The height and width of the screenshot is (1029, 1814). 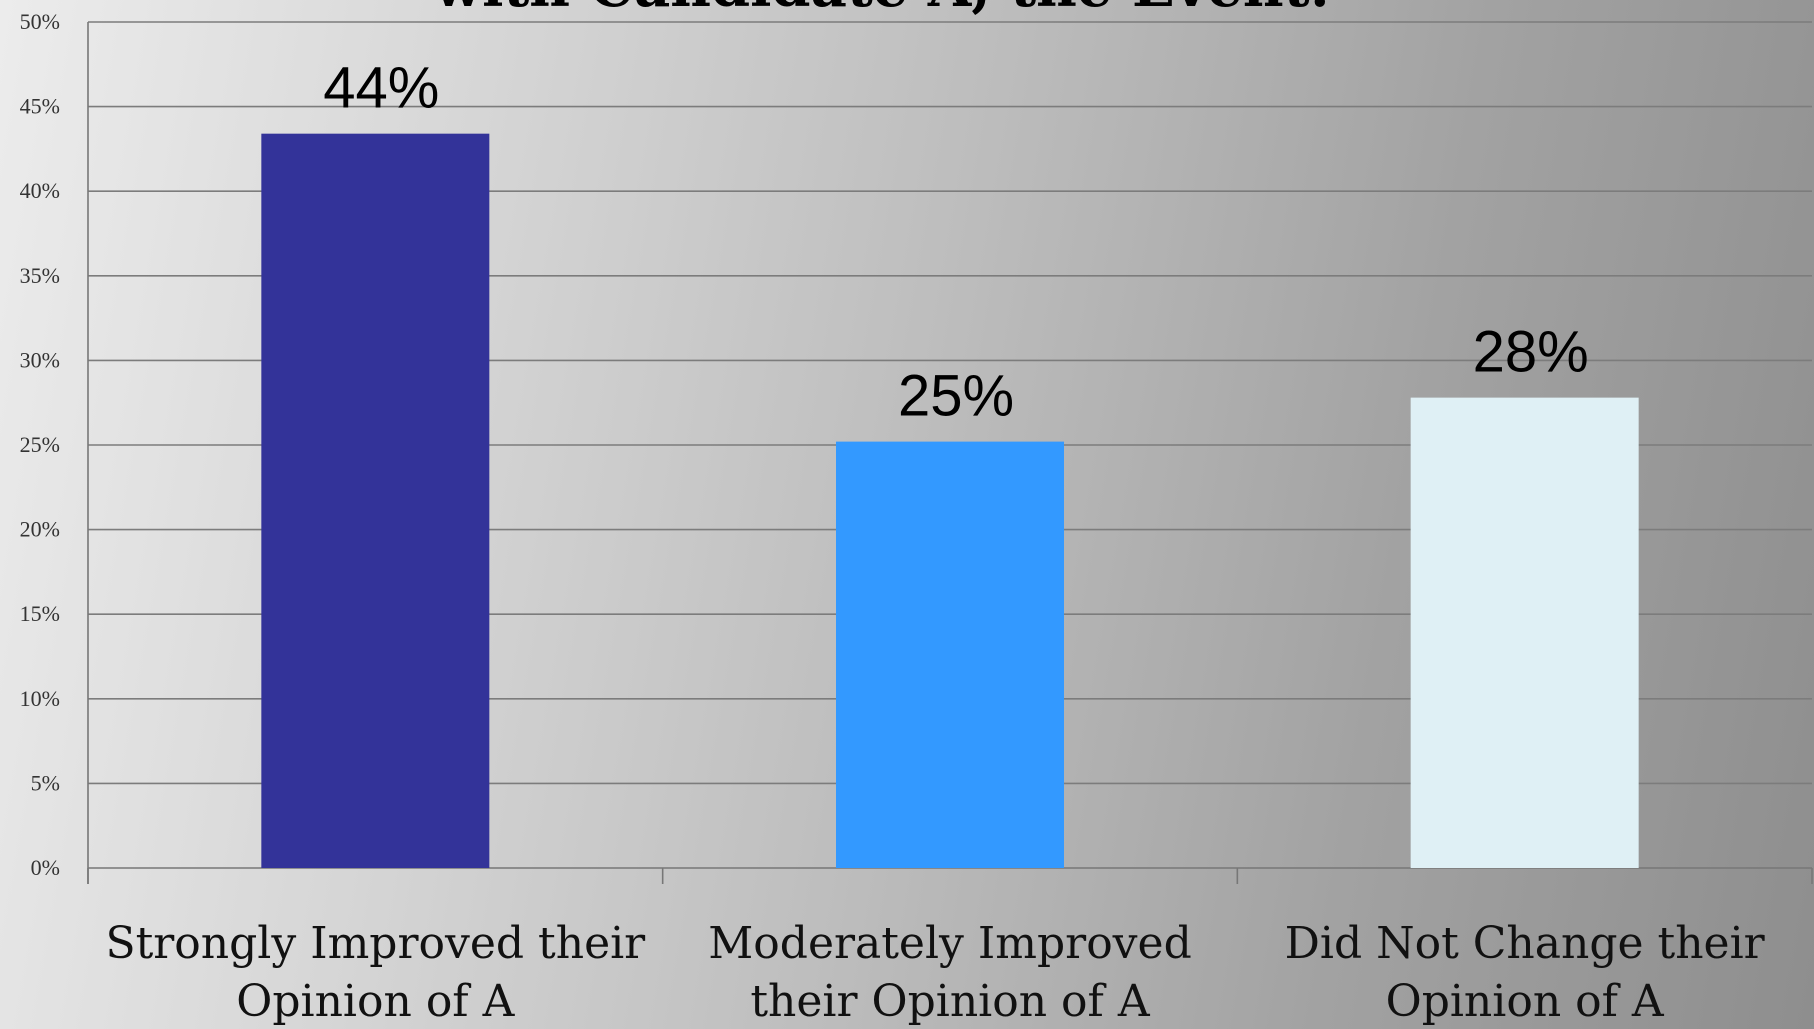 I want to click on data-label: 28%, so click(x=1531, y=352).